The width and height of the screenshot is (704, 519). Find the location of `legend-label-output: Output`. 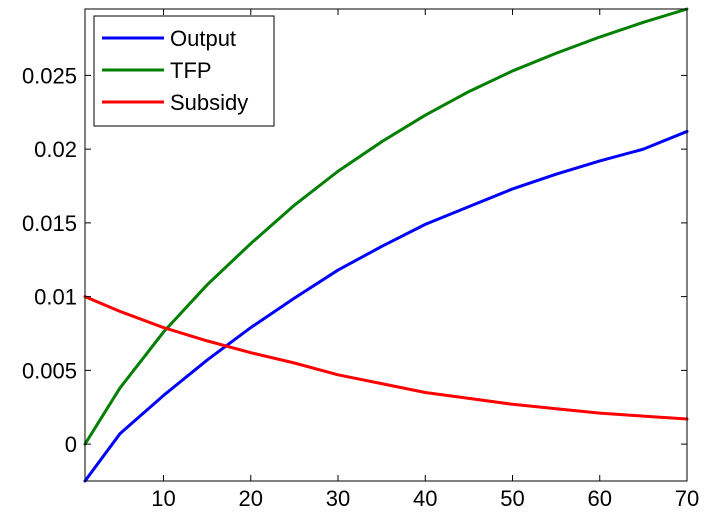

legend-label-output: Output is located at coordinates (203, 38).